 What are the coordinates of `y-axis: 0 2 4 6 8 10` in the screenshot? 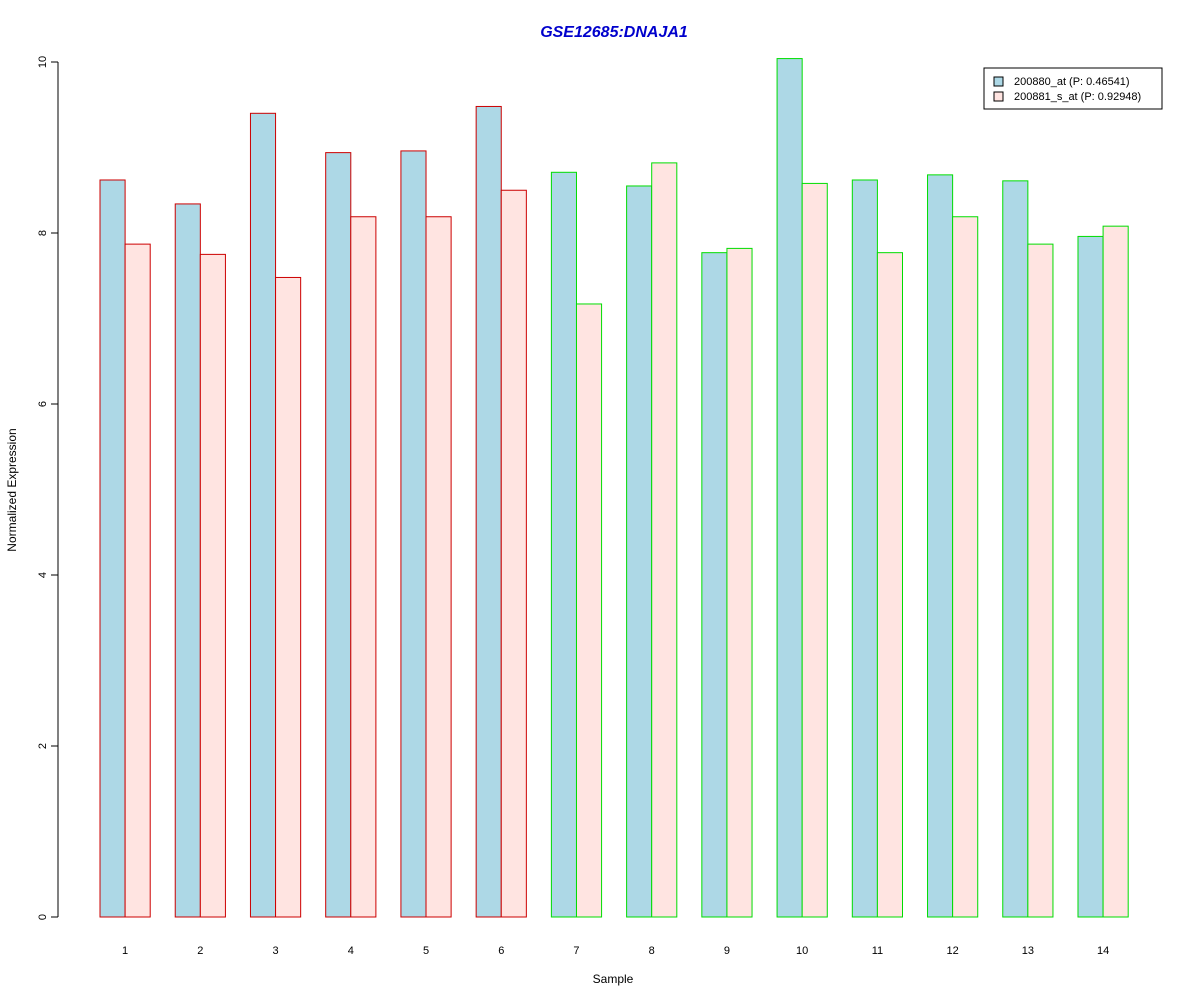 It's located at (48, 488).